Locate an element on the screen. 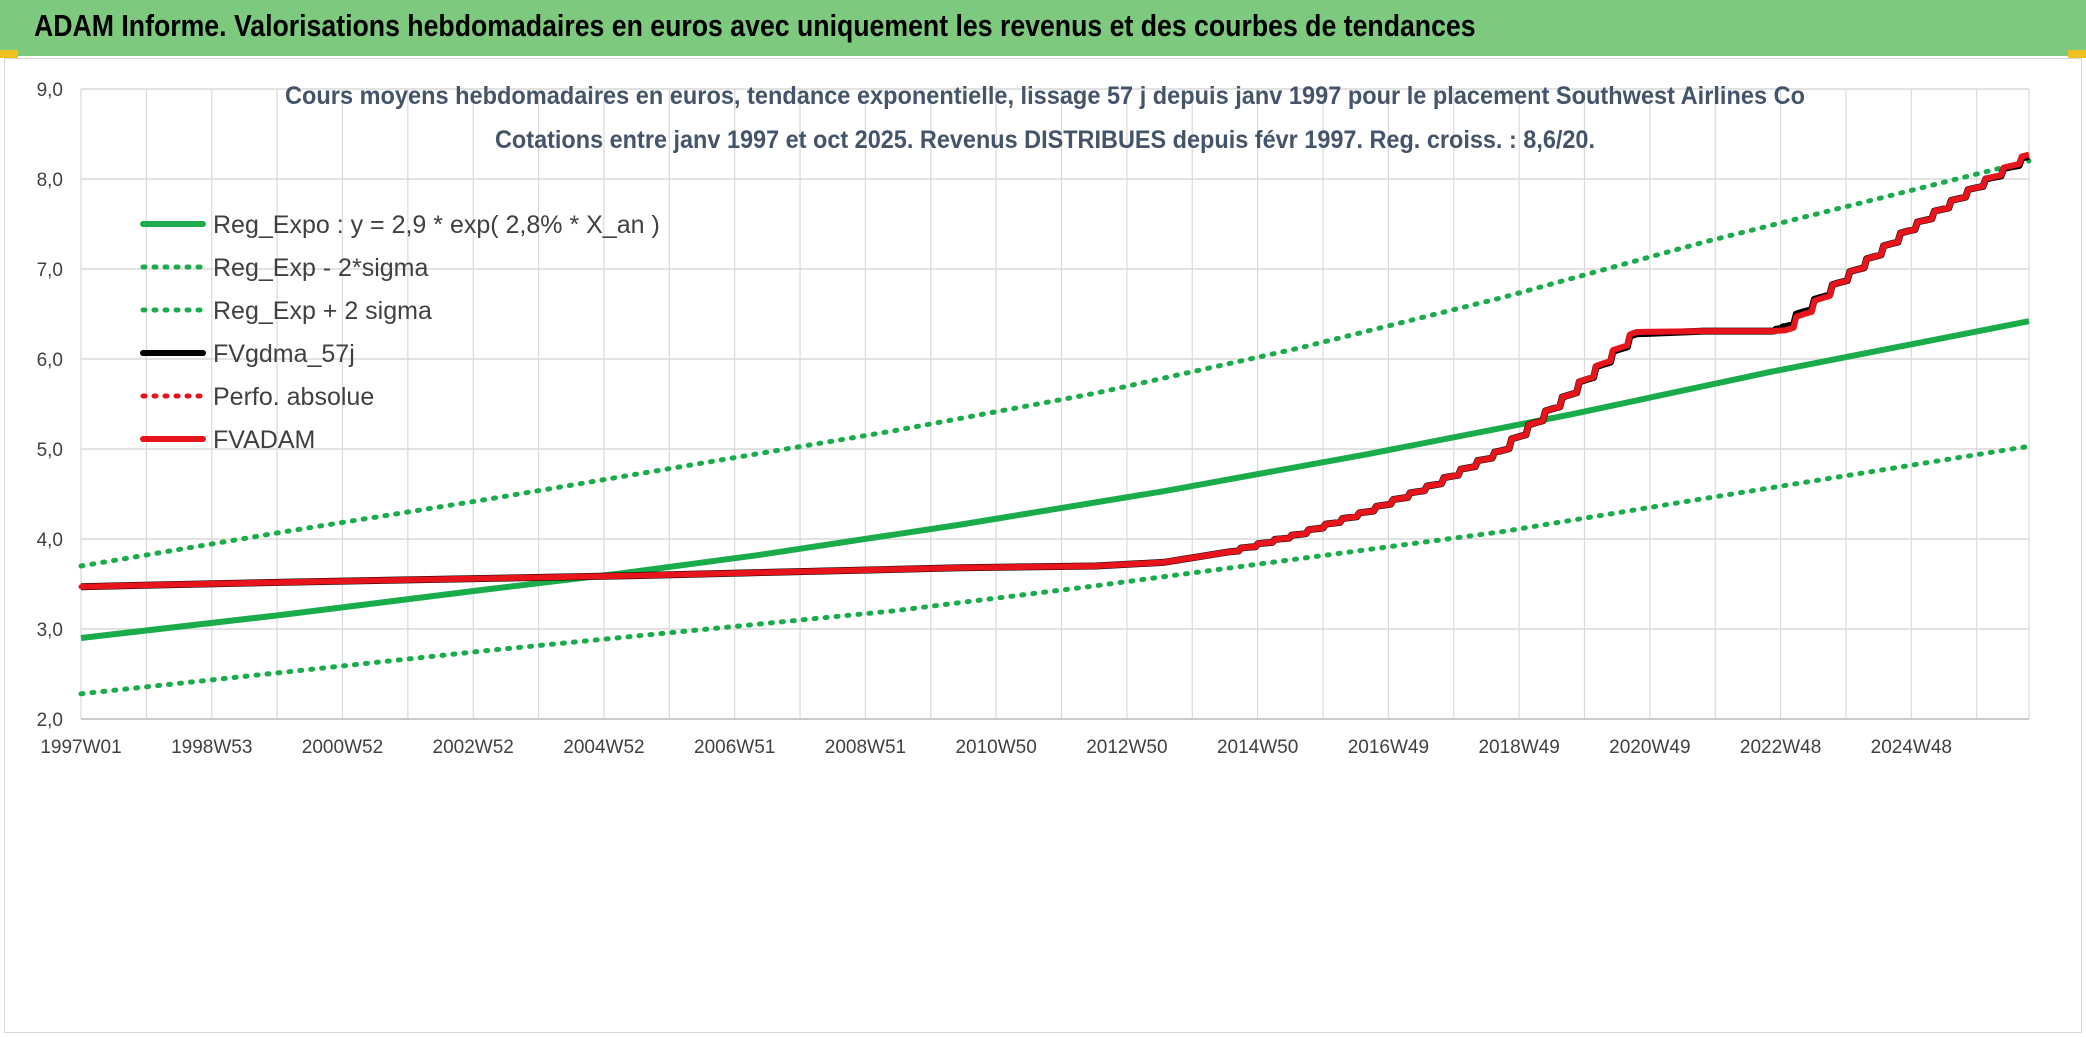 The height and width of the screenshot is (1037, 2086). legend-label-0: Reg_Expo : y = 2,9 * exp( 2,8% * X_an ) is located at coordinates (436, 225).